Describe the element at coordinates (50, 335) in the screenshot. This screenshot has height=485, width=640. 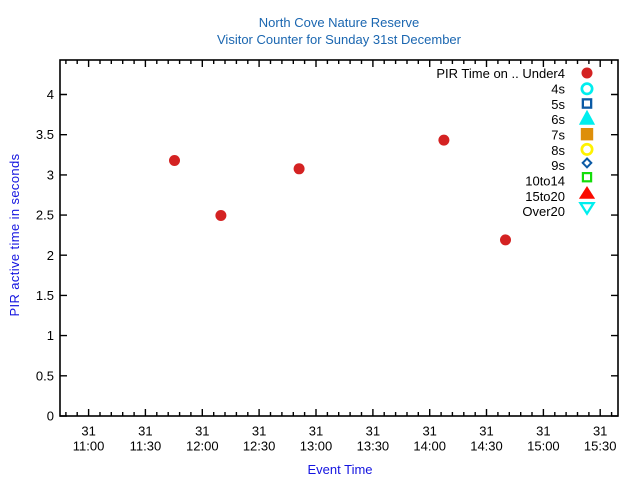
I see `svg-text: 1` at that location.